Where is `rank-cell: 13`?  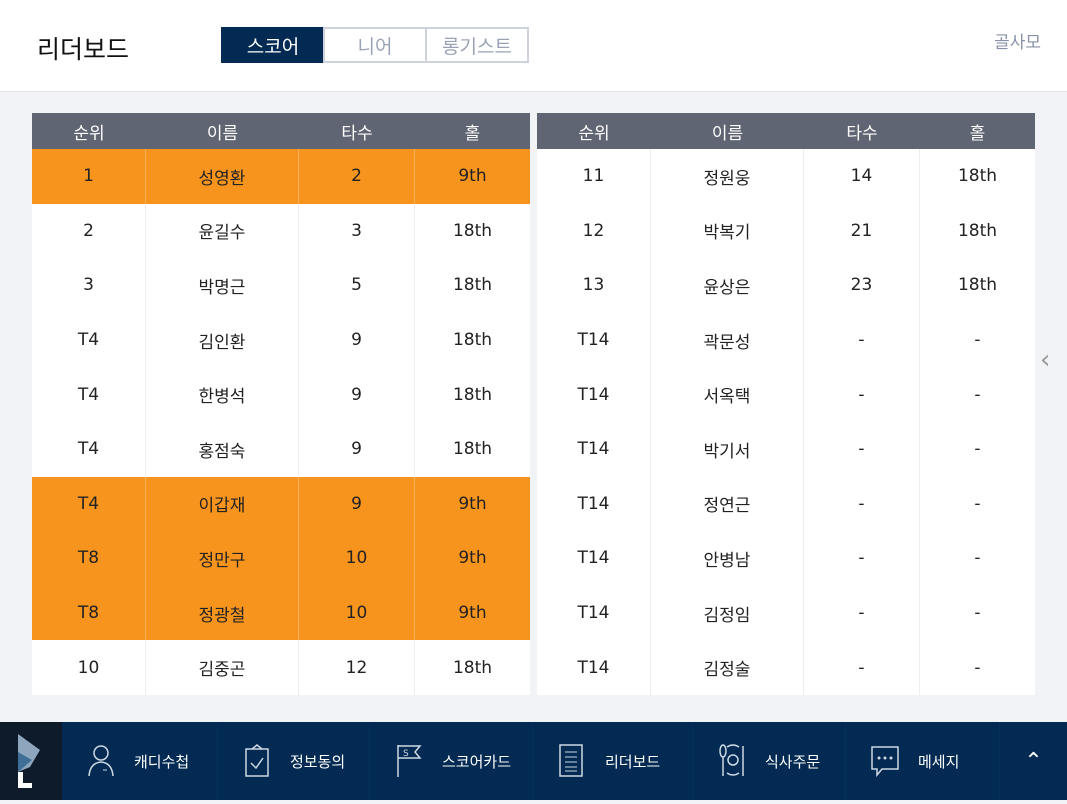
rank-cell: 13 is located at coordinates (594, 285).